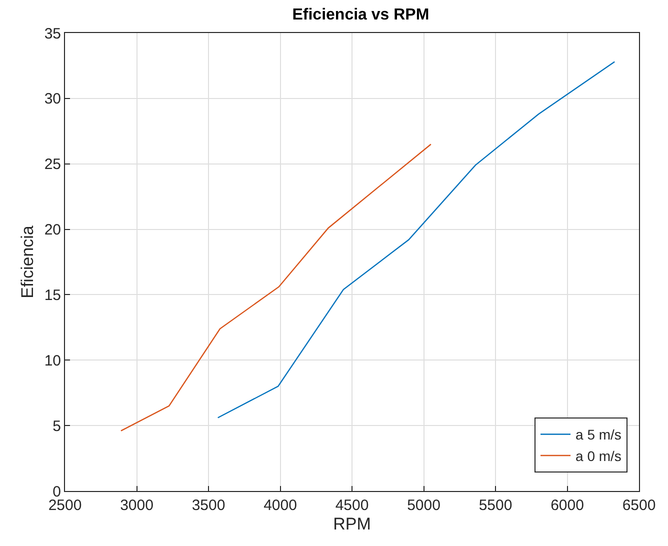  I want to click on x-tick-label: 3500, so click(209, 505).